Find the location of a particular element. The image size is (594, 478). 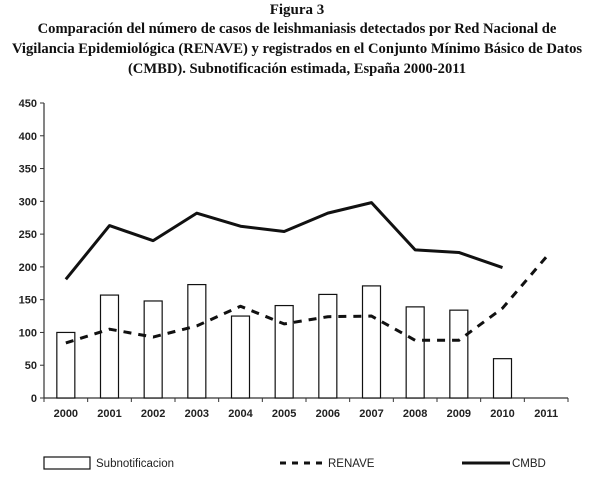

bar-2004 is located at coordinates (240, 357).